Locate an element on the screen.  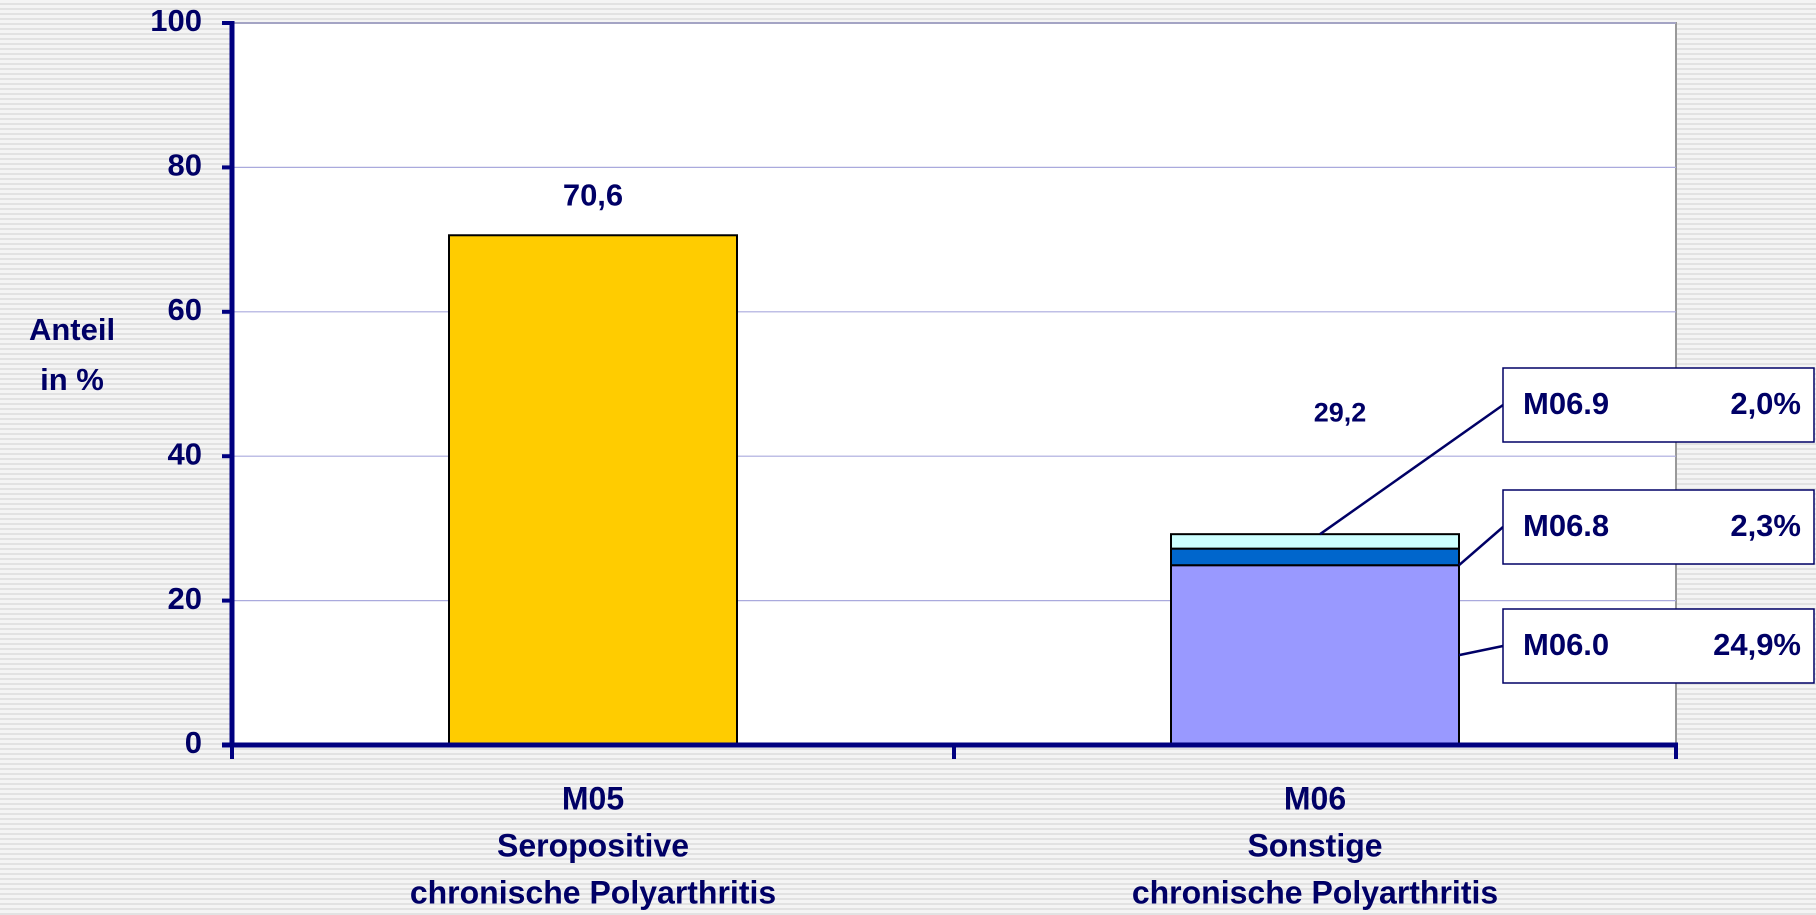
callout-value: 2,3% is located at coordinates (1765, 525).